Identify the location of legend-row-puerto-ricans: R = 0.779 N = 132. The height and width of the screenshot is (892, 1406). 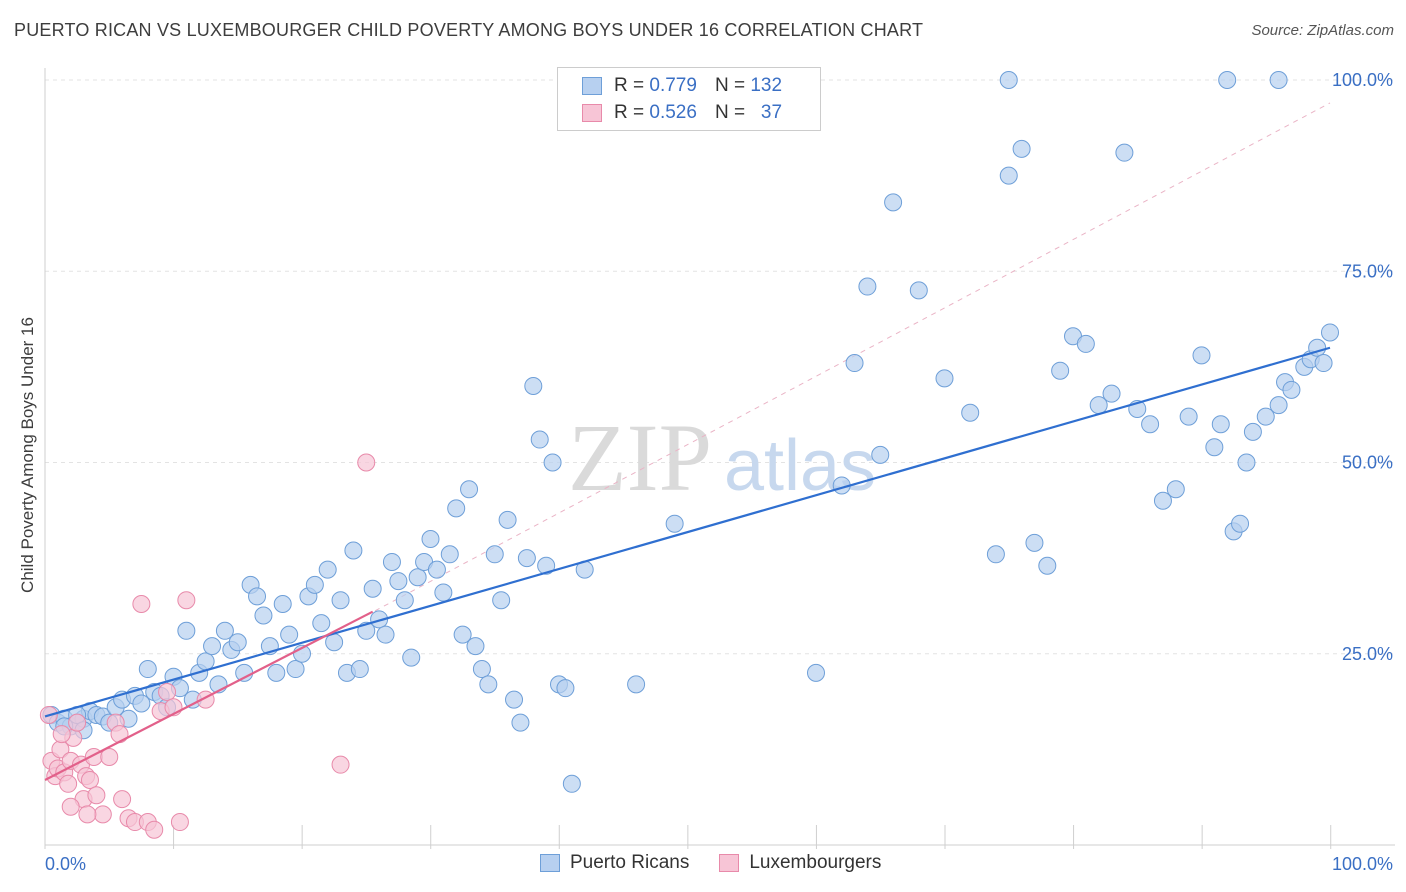
(682, 86).